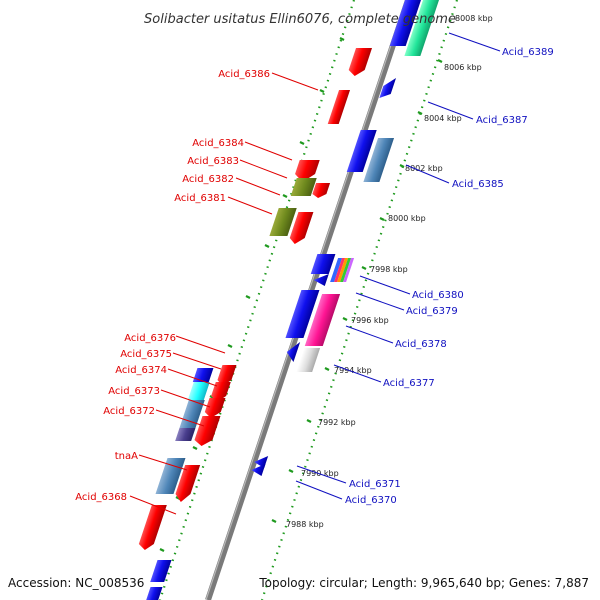  I want to click on gene-label-acid-6386: Acid_6386, so click(244, 74).